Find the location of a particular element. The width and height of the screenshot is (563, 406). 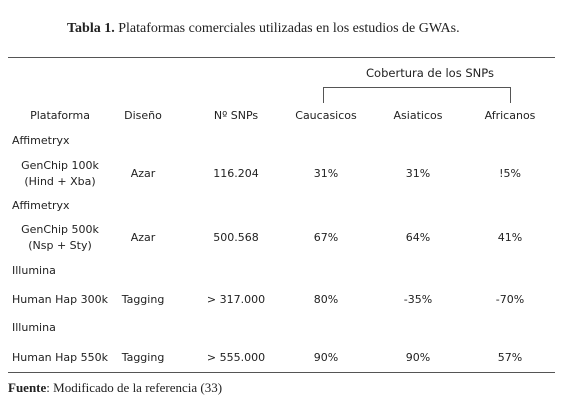

group-header: Cobertura de los SNPs is located at coordinates (430, 73).